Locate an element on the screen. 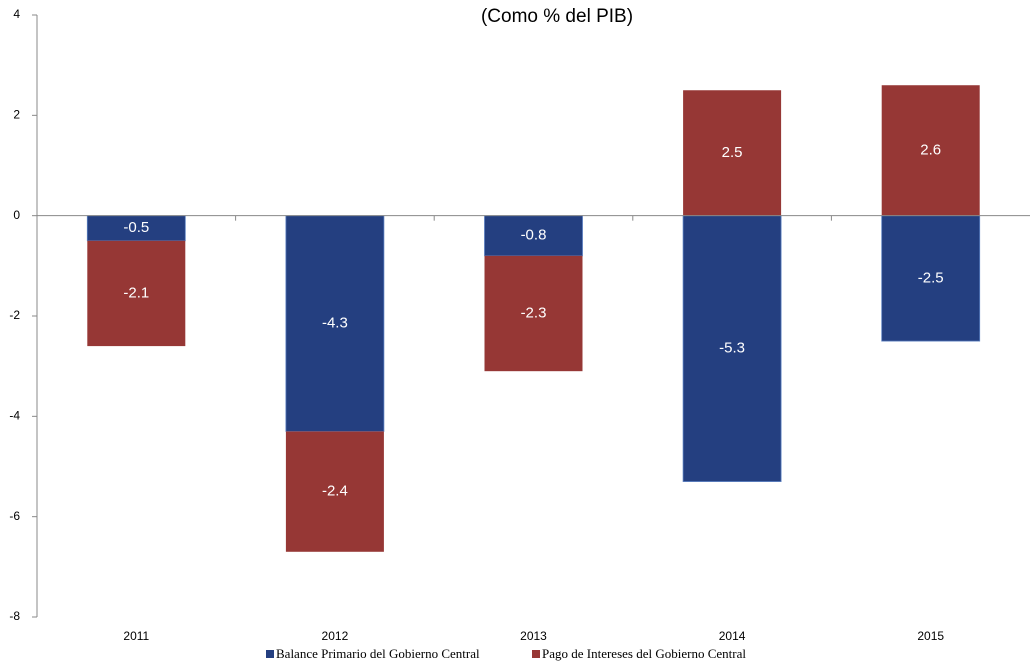 Image resolution: width=1034 pixels, height=666 pixels. value-label: -0.5 is located at coordinates (136, 227).